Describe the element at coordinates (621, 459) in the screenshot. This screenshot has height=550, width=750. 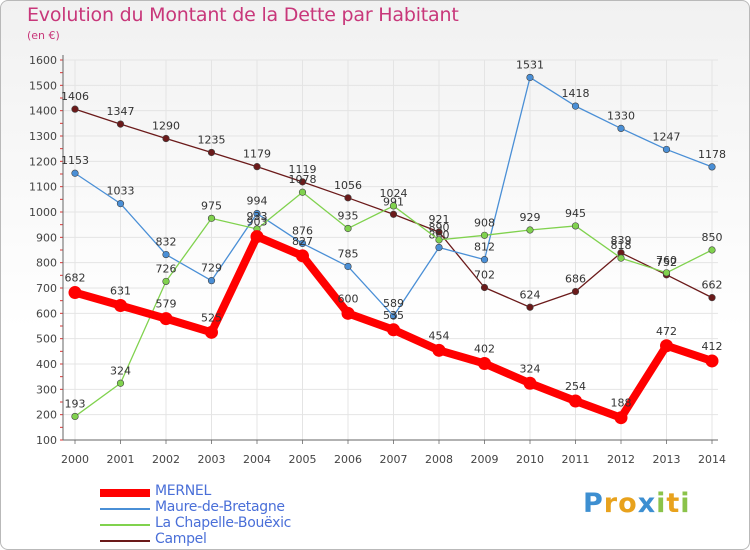
I see `x-tick-label: 2012` at that location.